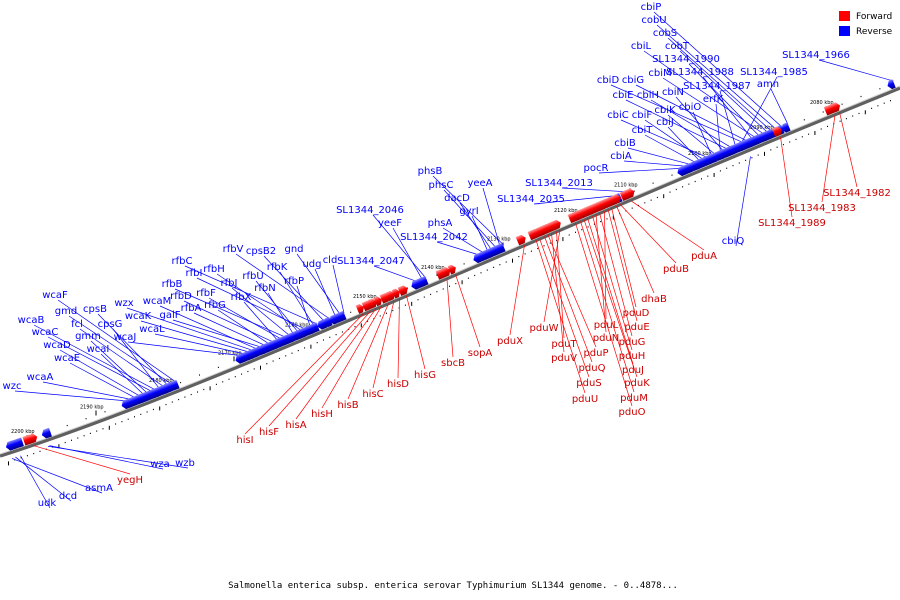 The height and width of the screenshot is (600, 900). I want to click on forward-gene-label: pduV, so click(564, 358).